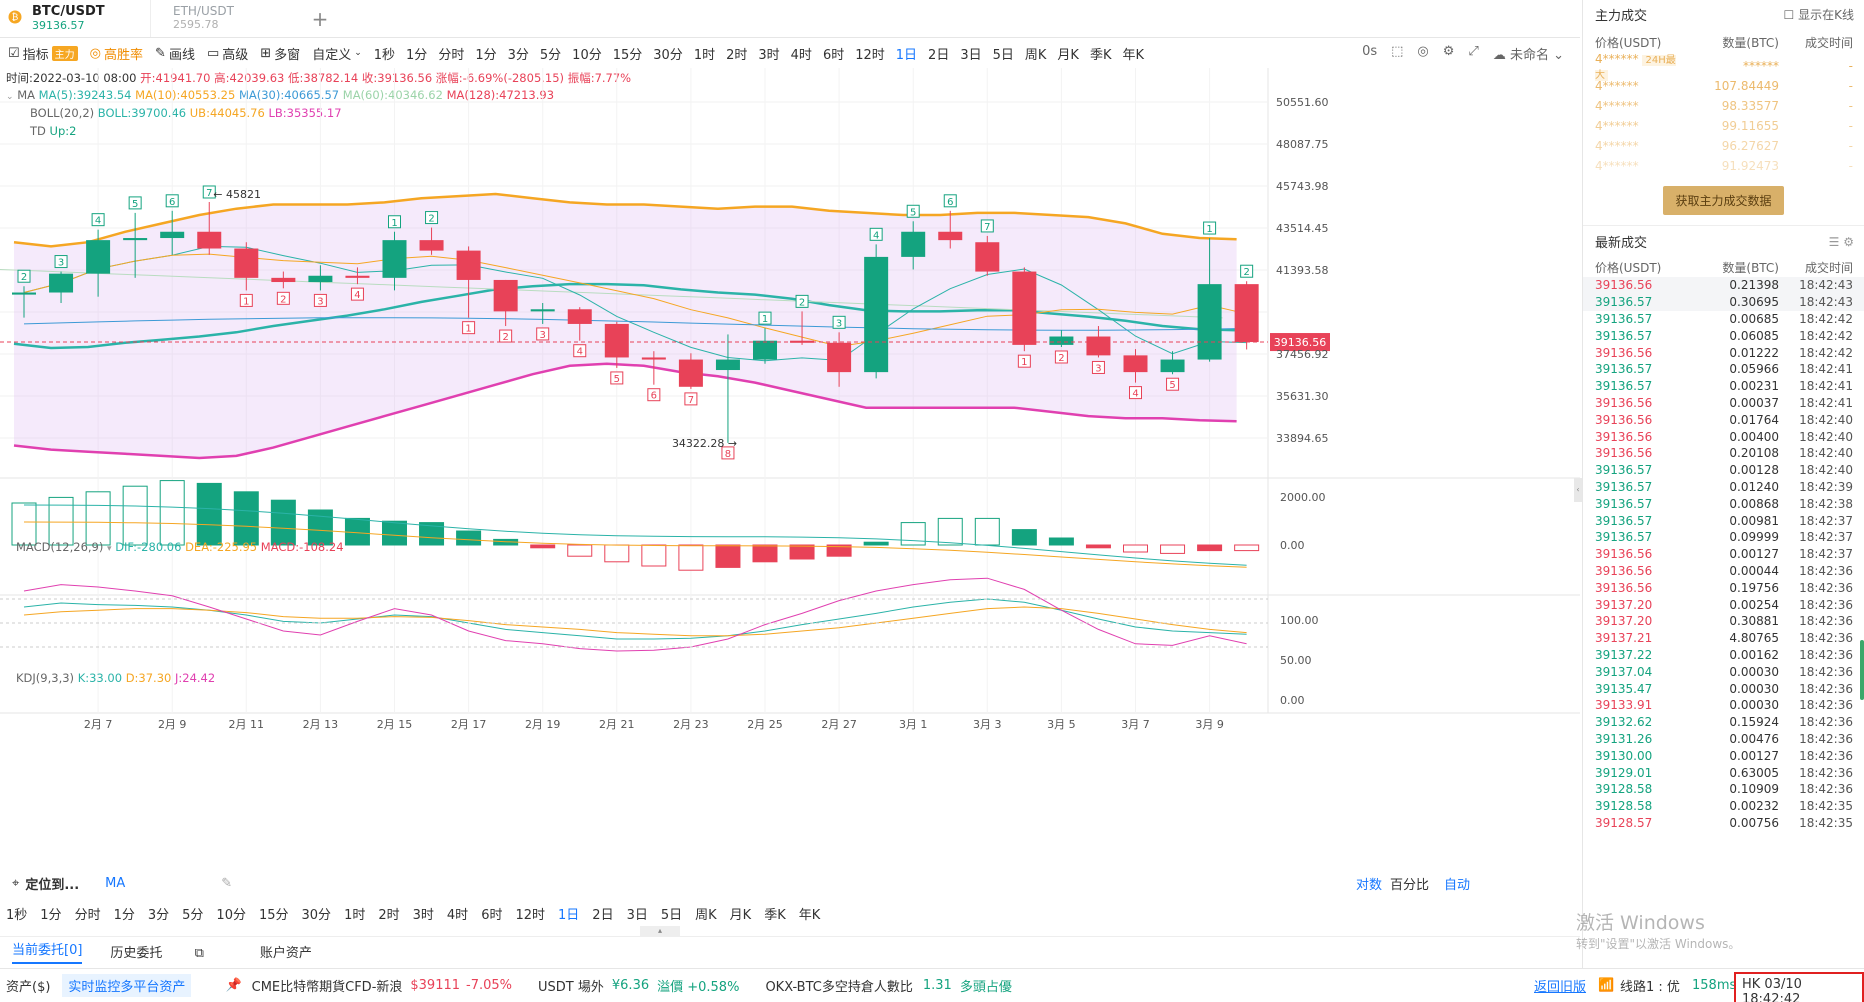 This screenshot has width=1864, height=1002. I want to click on fetch-main-trades-button: 获取主力成交数据, so click(1723, 200).